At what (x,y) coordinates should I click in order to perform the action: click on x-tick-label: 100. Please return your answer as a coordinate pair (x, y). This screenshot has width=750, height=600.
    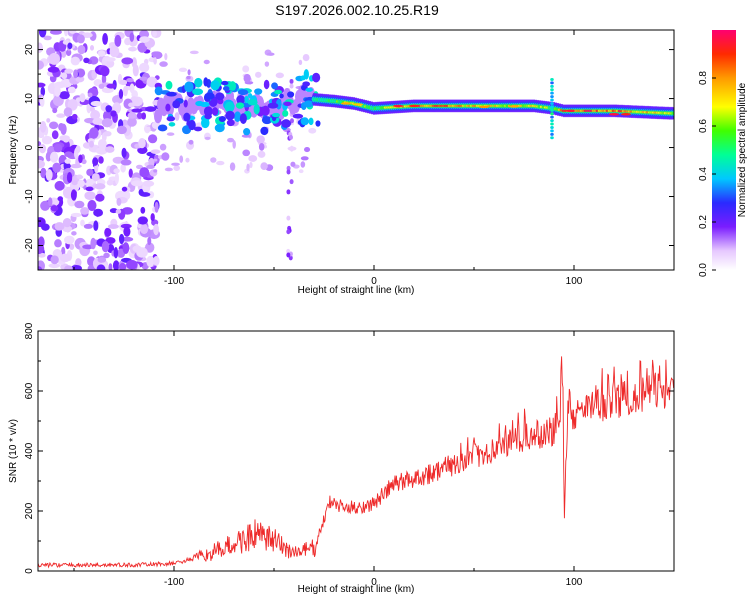
    Looking at the image, I should click on (574, 582).